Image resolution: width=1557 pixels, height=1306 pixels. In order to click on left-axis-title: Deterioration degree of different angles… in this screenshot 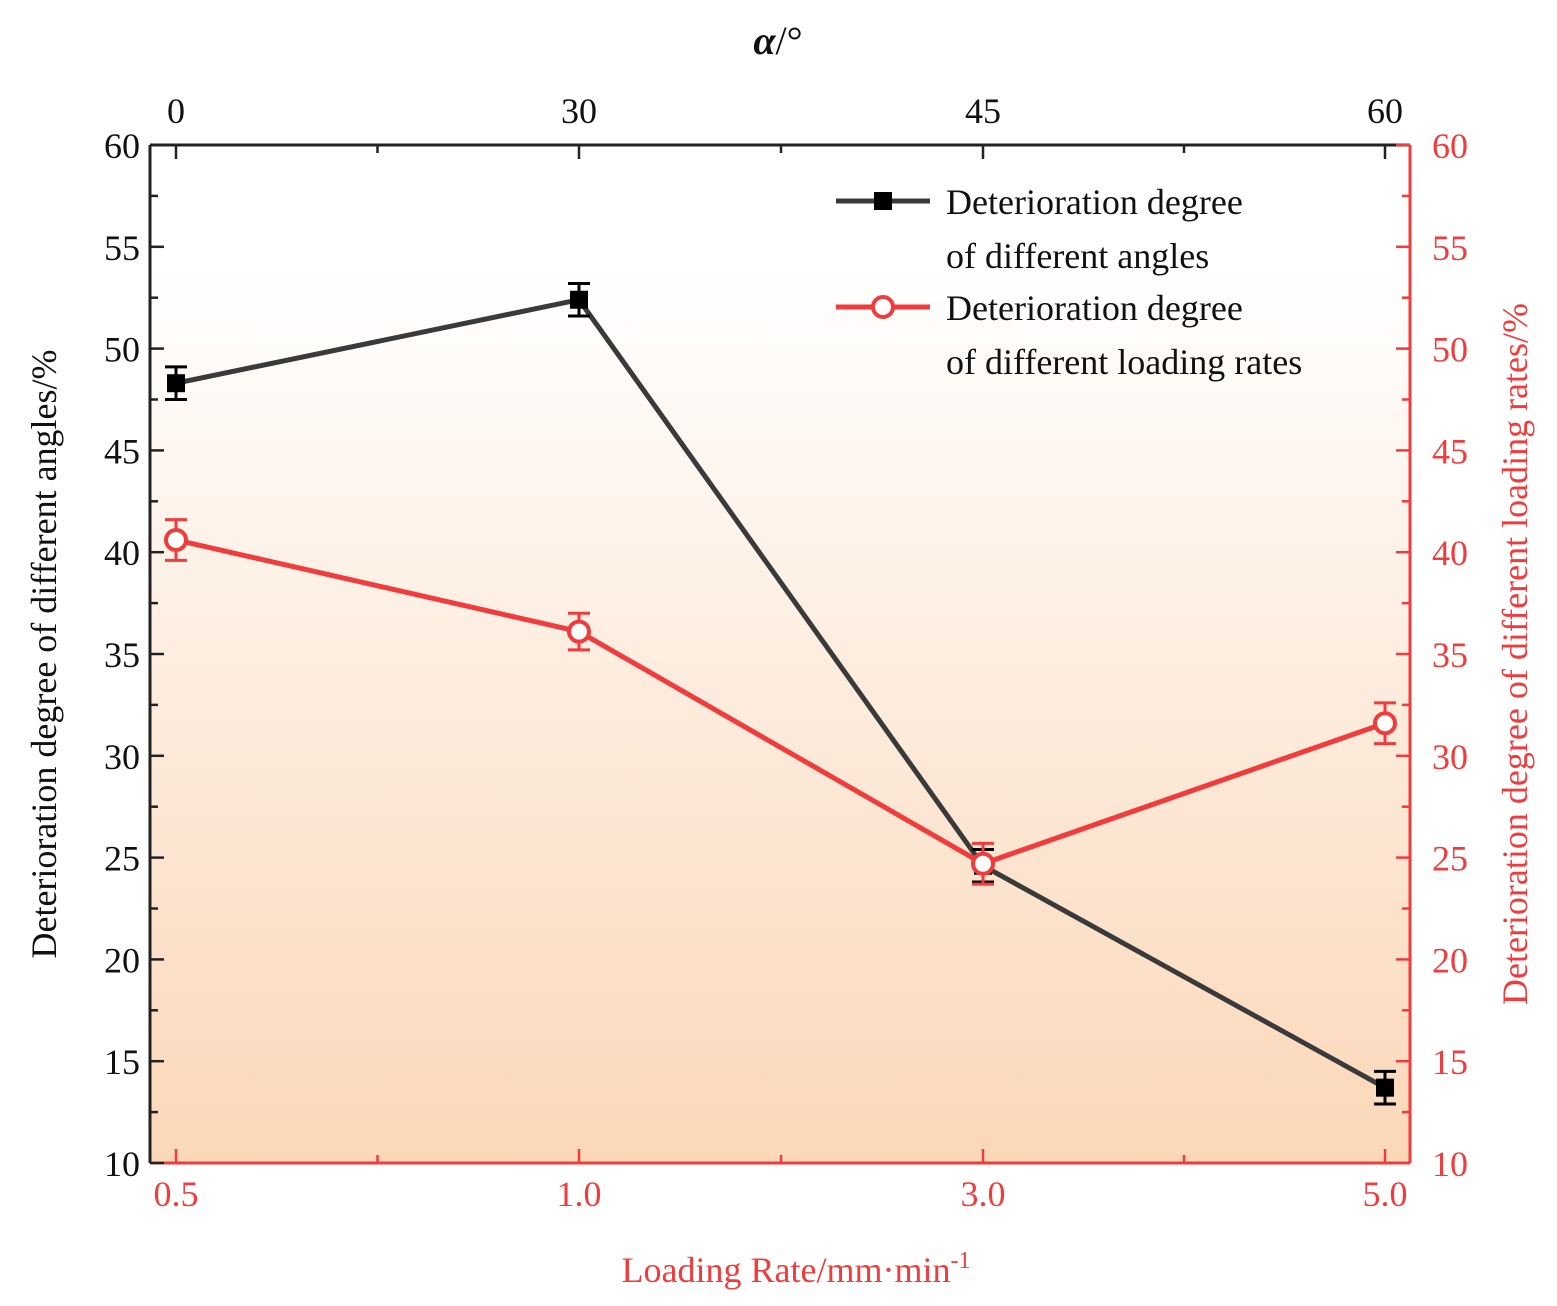, I will do `click(44, 653)`.